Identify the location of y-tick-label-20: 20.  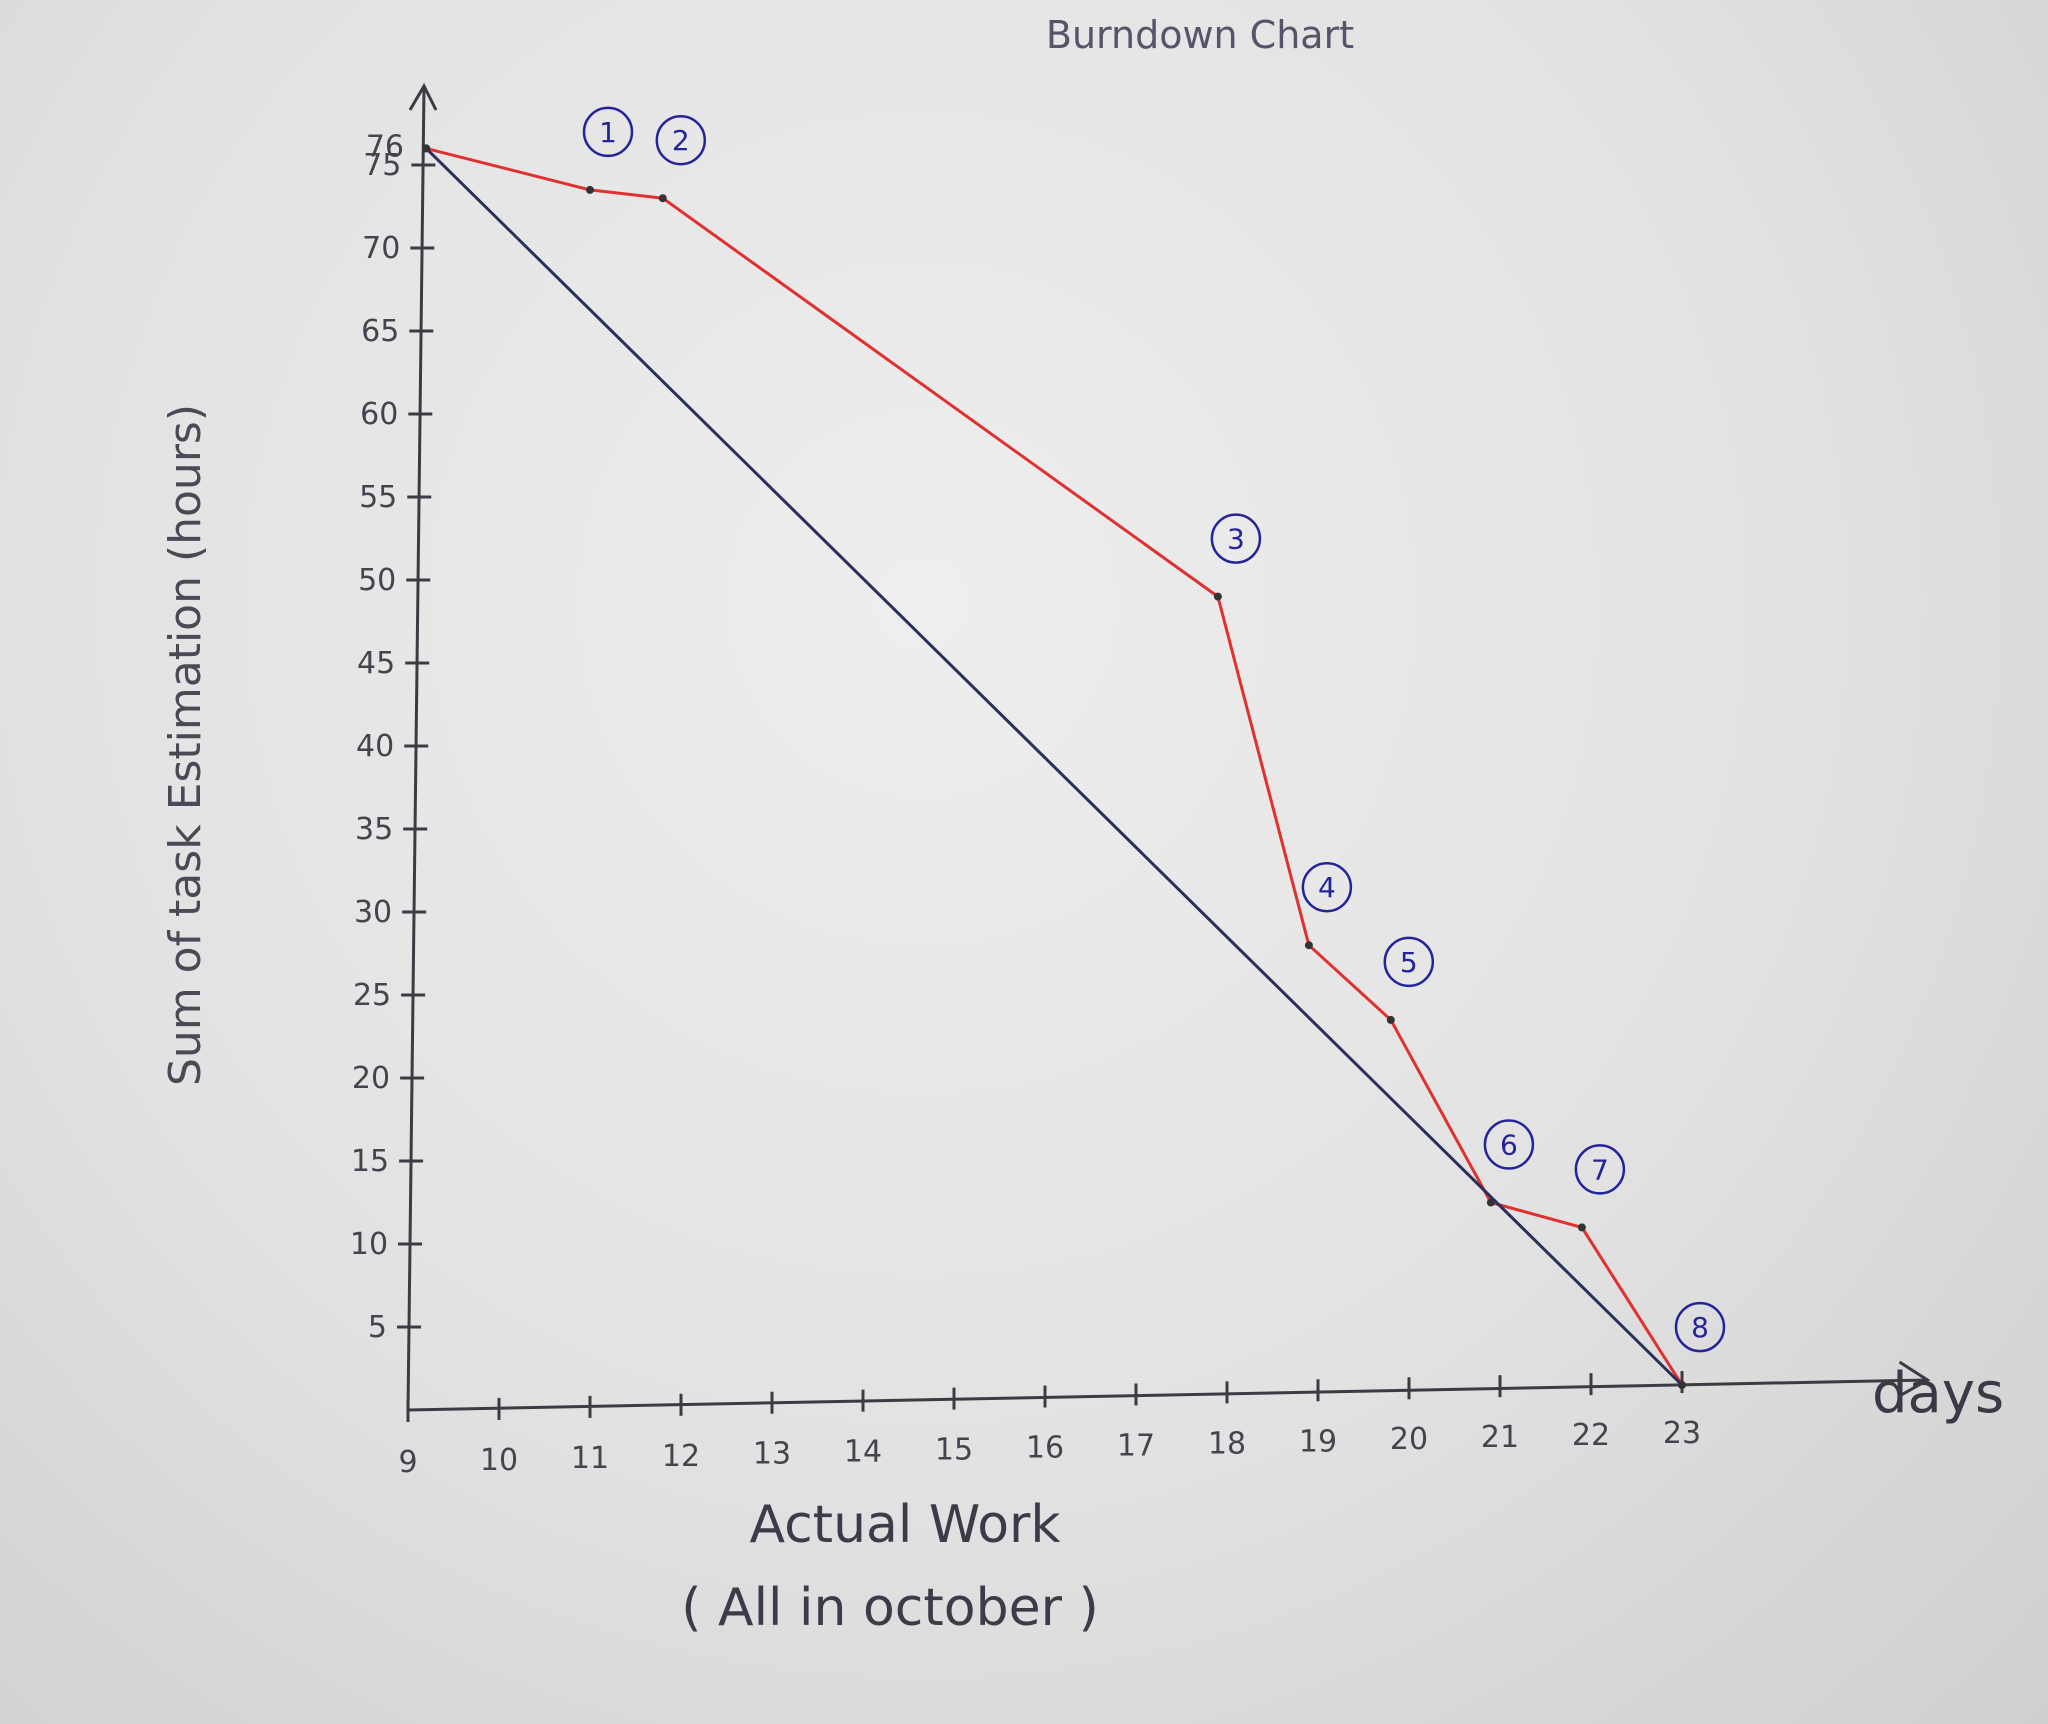
(371, 1078).